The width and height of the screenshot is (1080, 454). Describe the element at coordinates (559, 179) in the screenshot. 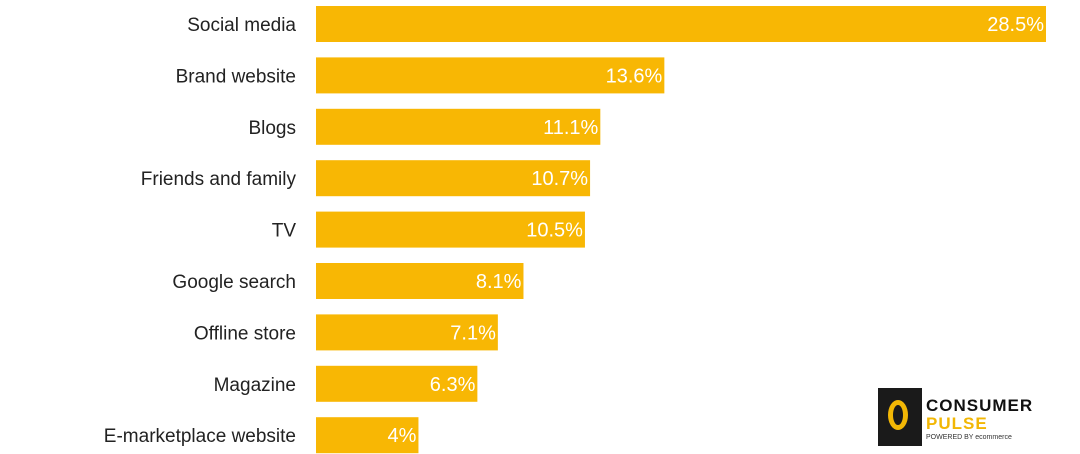

I see `value-label-friends-and-family: 10.7%` at that location.